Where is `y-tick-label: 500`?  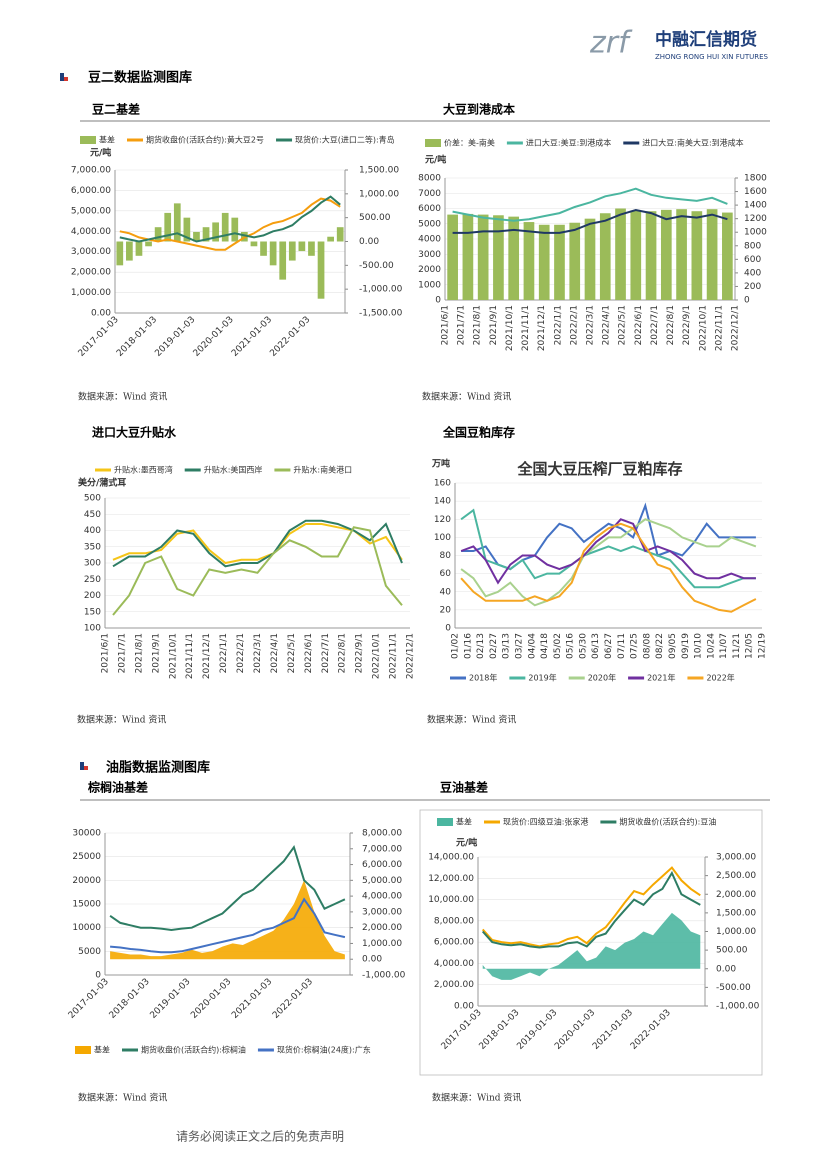 y-tick-label: 500 is located at coordinates (92, 499).